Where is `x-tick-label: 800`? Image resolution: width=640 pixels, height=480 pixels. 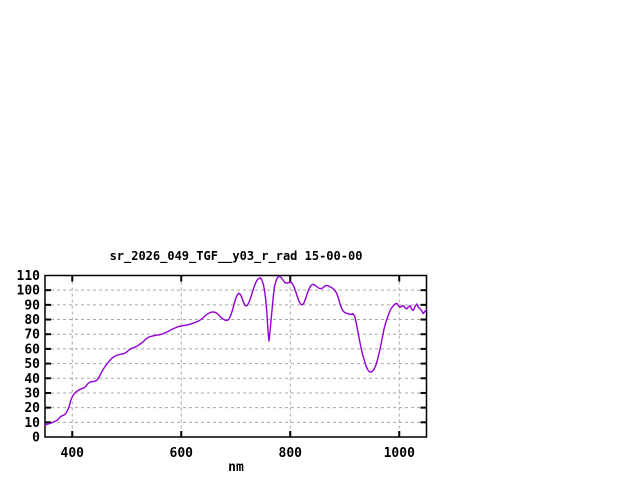 x-tick-label: 800 is located at coordinates (291, 453).